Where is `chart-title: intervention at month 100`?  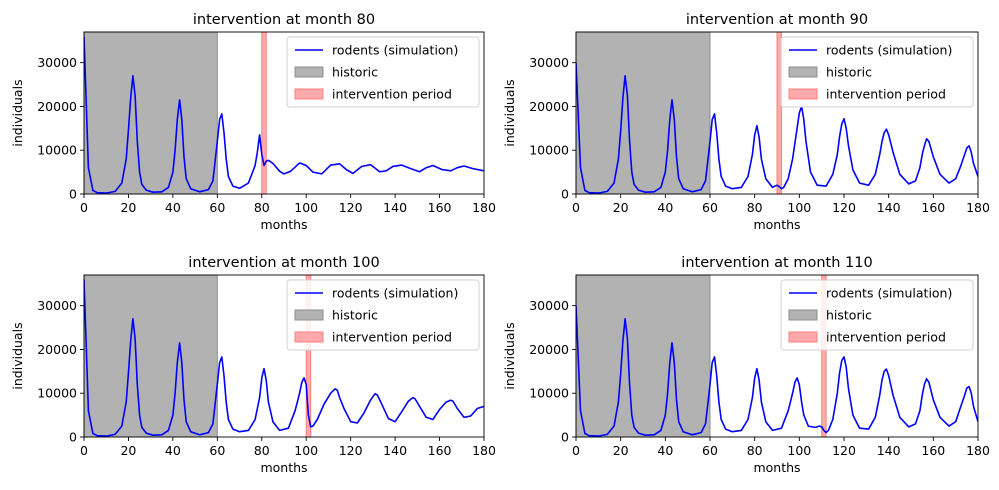
chart-title: intervention at month 100 is located at coordinates (283, 263).